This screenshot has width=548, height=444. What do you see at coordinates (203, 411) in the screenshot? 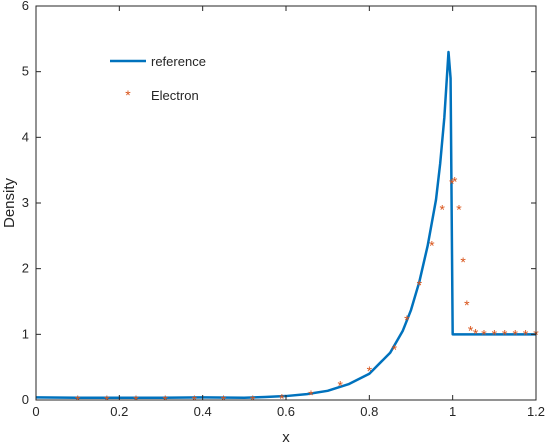
I see `x-tick-label: 0.4` at bounding box center [203, 411].